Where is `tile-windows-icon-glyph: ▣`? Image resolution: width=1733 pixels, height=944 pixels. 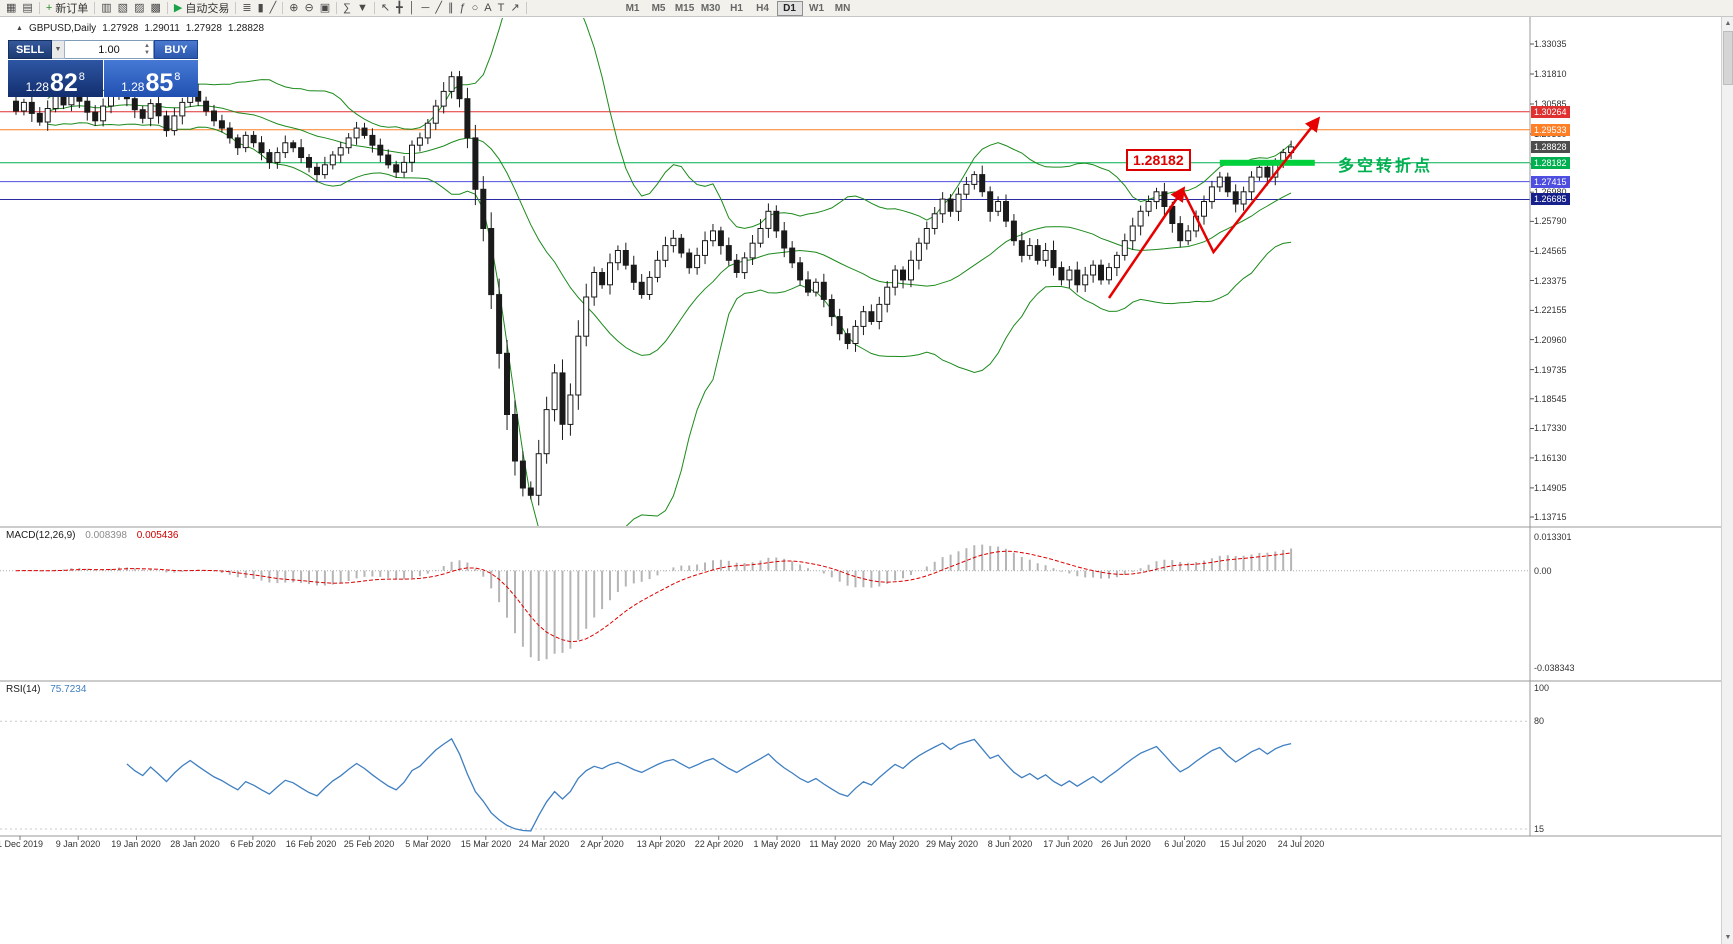
tile-windows-icon-glyph: ▣ is located at coordinates (325, 7).